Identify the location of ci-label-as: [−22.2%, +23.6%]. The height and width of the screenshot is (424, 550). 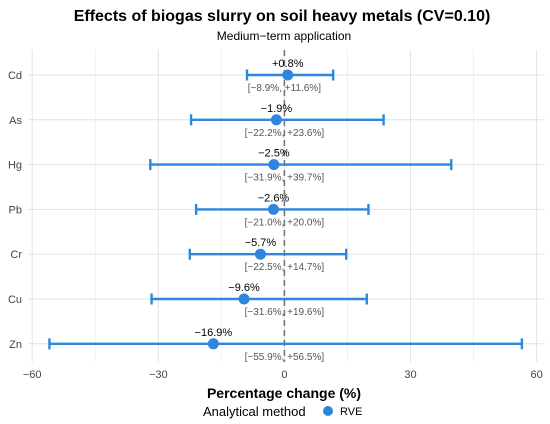
(285, 133).